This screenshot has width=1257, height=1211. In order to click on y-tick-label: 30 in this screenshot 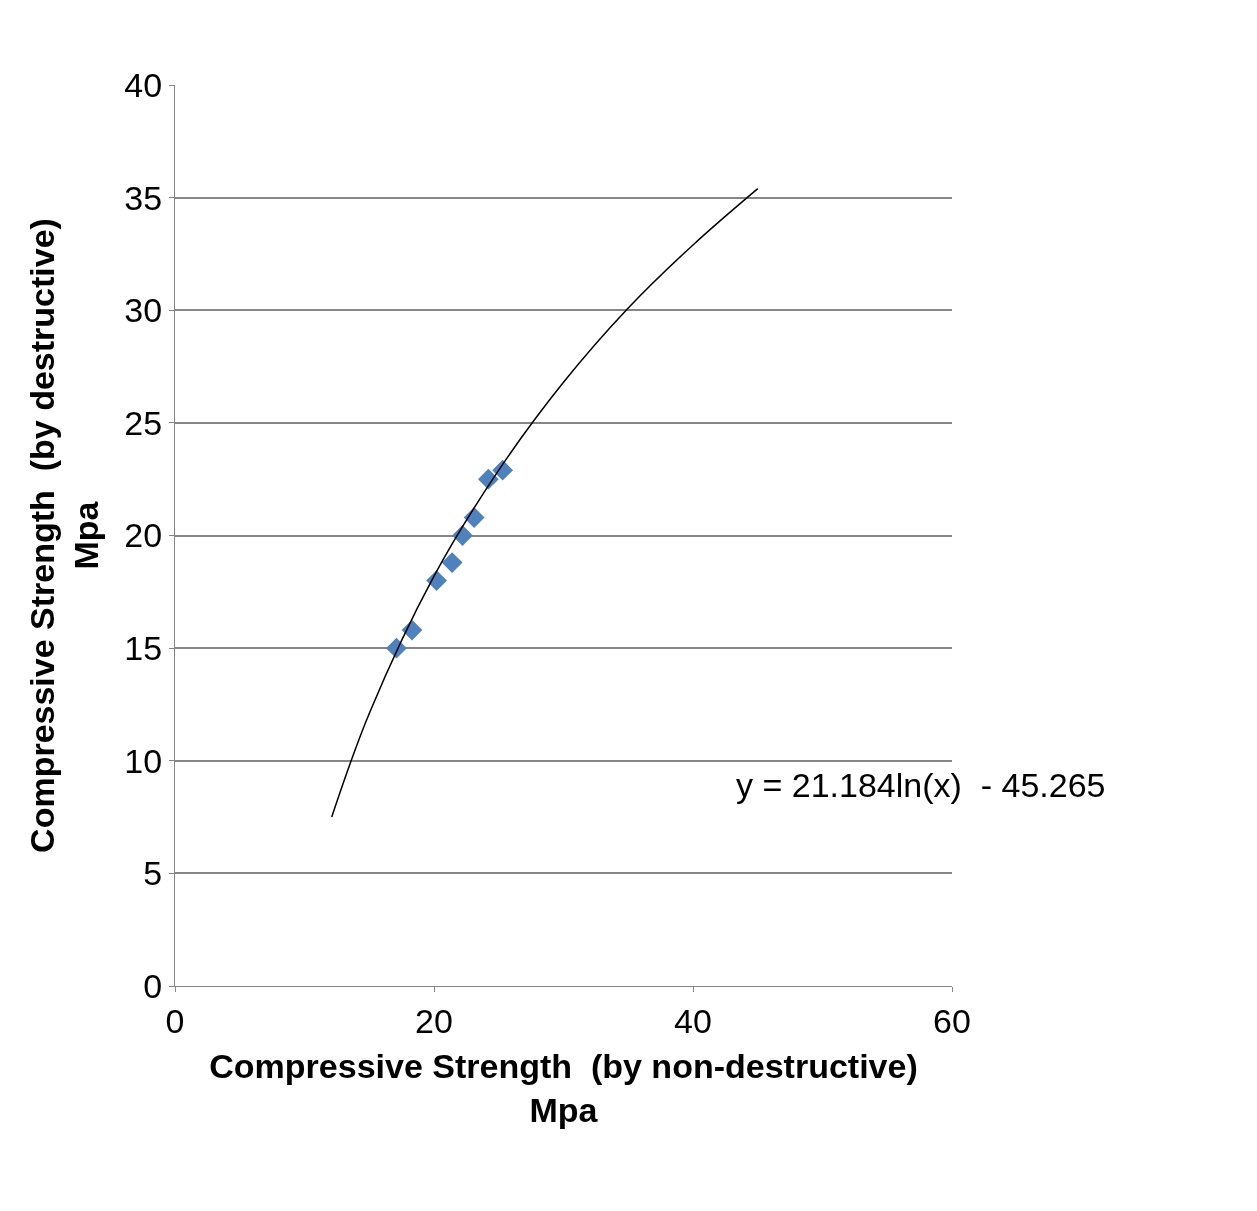, I will do `click(143, 310)`.